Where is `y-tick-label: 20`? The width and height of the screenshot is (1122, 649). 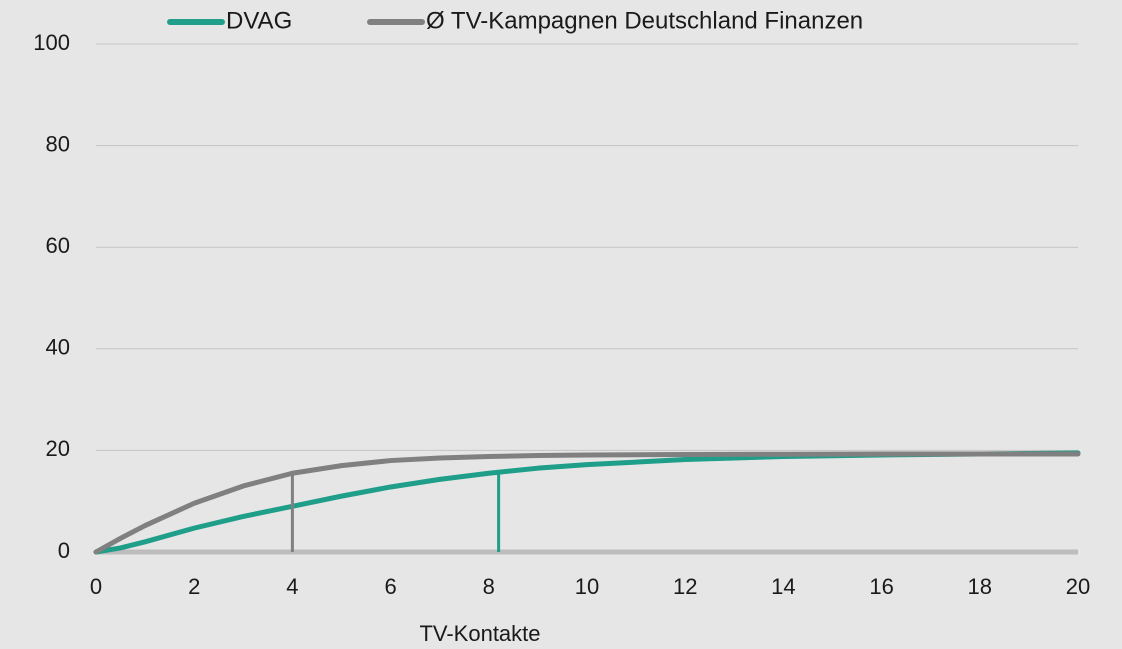 y-tick-label: 20 is located at coordinates (58, 448).